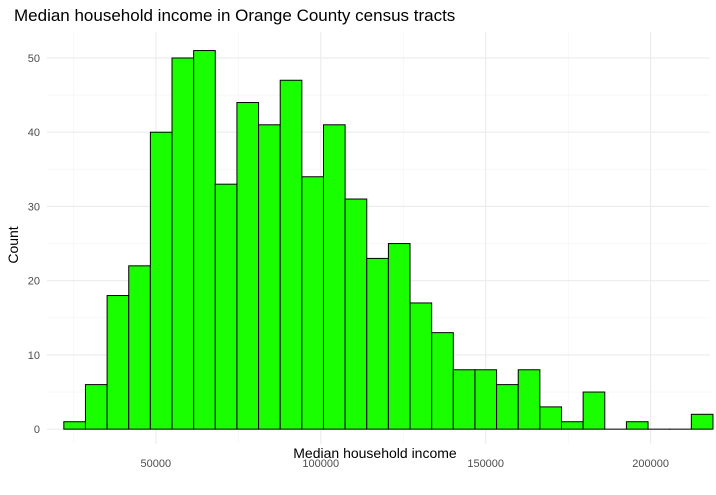 This screenshot has height=495, width=716. Describe the element at coordinates (34, 59) in the screenshot. I see `y-tick-label: 50` at that location.